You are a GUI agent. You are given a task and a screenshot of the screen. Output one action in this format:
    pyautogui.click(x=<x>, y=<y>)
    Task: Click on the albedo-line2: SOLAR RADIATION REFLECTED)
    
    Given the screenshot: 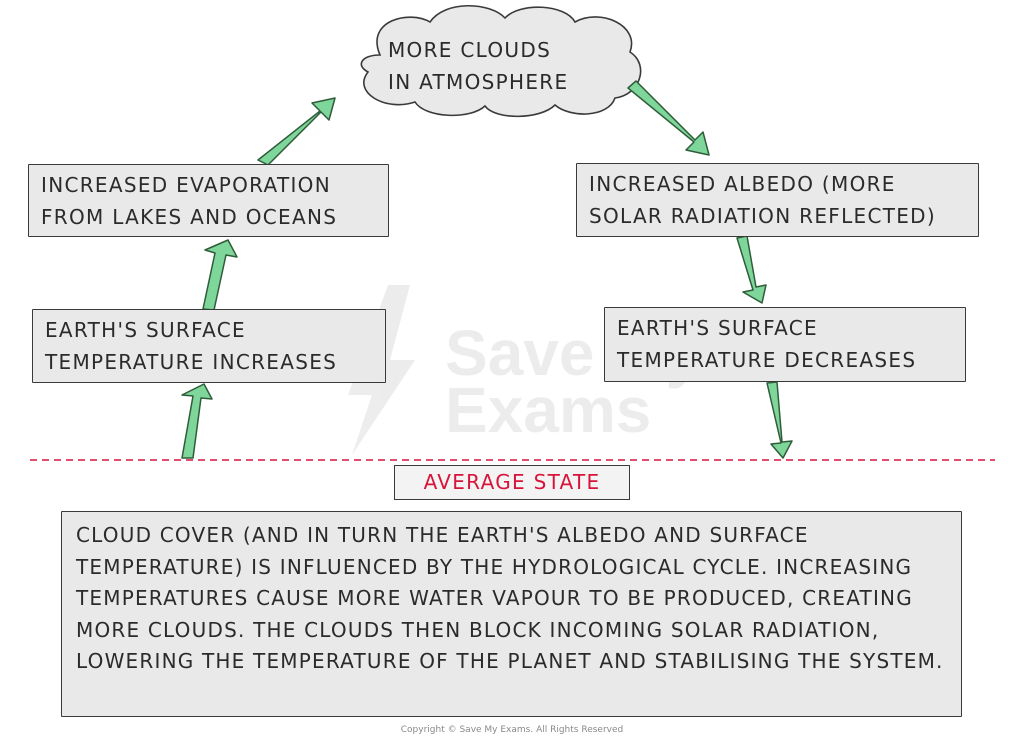 What is the action you would take?
    pyautogui.click(x=762, y=216)
    